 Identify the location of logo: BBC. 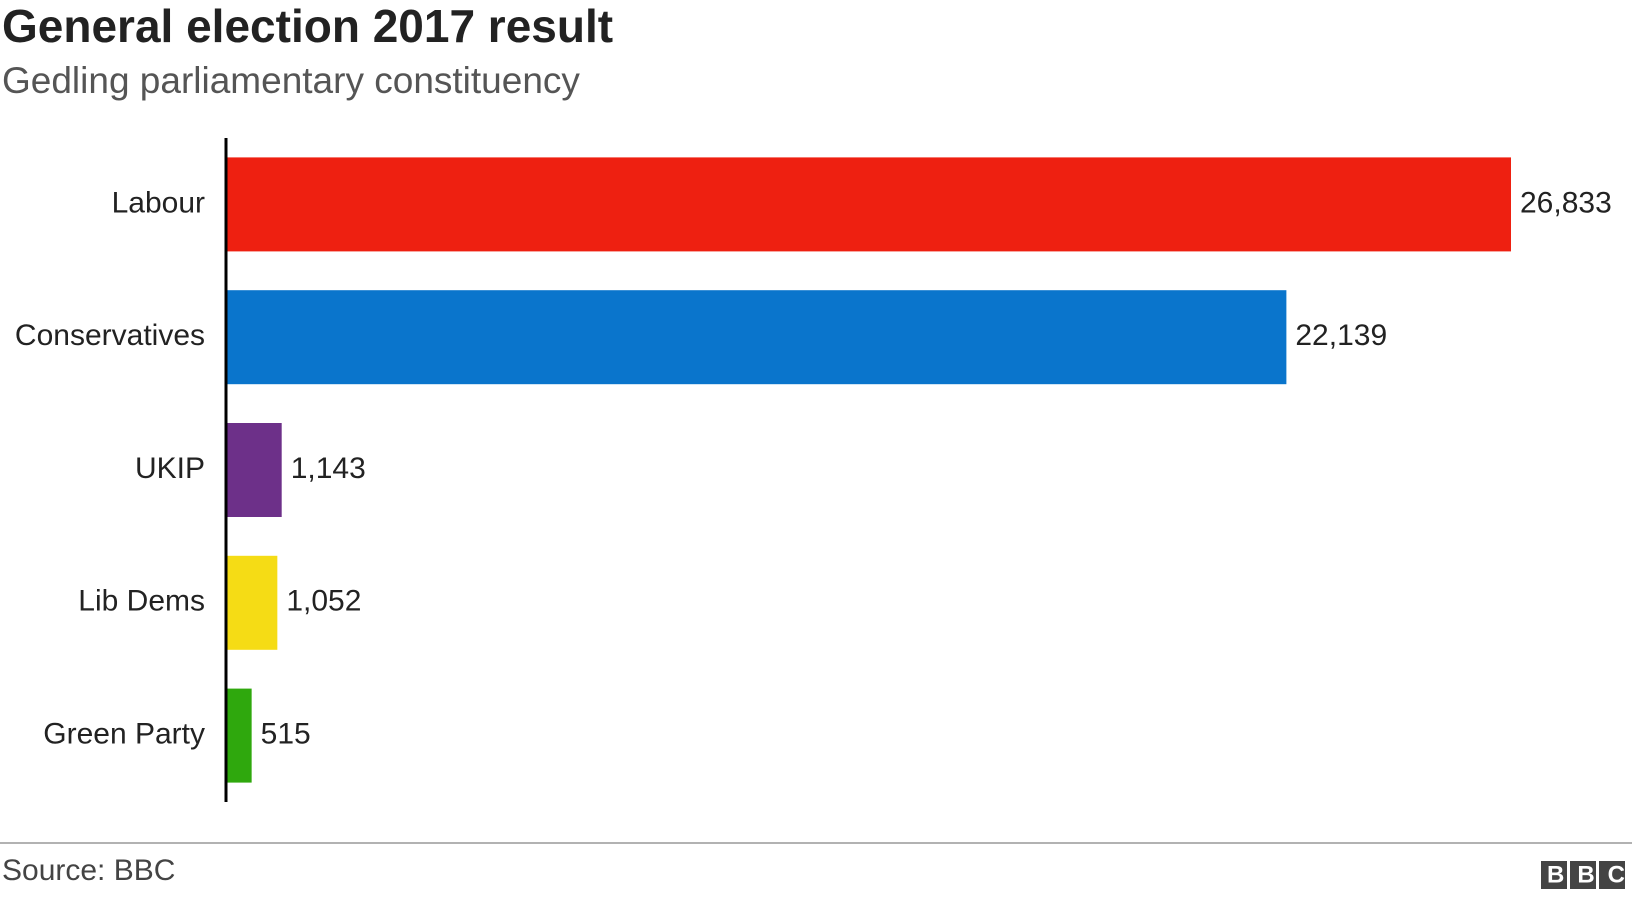
(1586, 875).